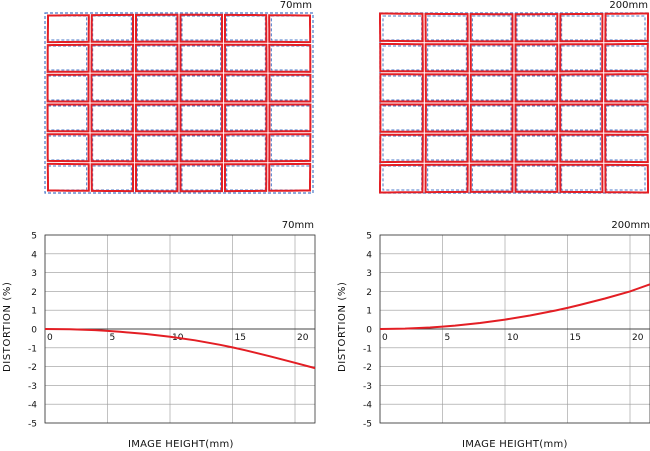 The height and width of the screenshot is (451, 650). I want to click on y-tick-label: 0, so click(369, 331).